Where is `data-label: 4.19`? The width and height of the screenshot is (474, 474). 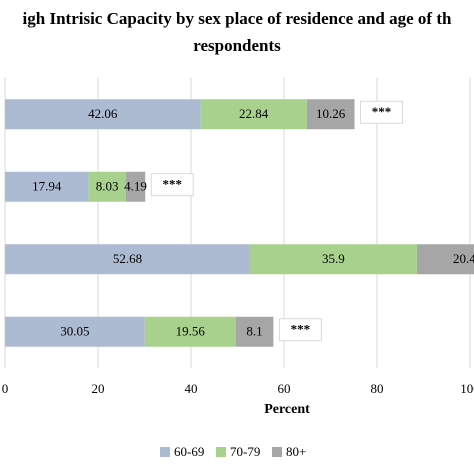 data-label: 4.19 is located at coordinates (135, 186).